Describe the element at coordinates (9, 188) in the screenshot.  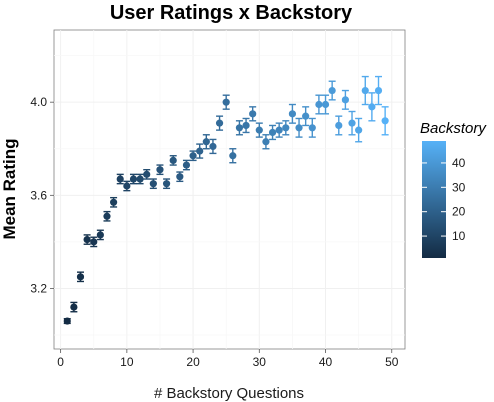
I see `y-axis-label: Mean Rating` at that location.